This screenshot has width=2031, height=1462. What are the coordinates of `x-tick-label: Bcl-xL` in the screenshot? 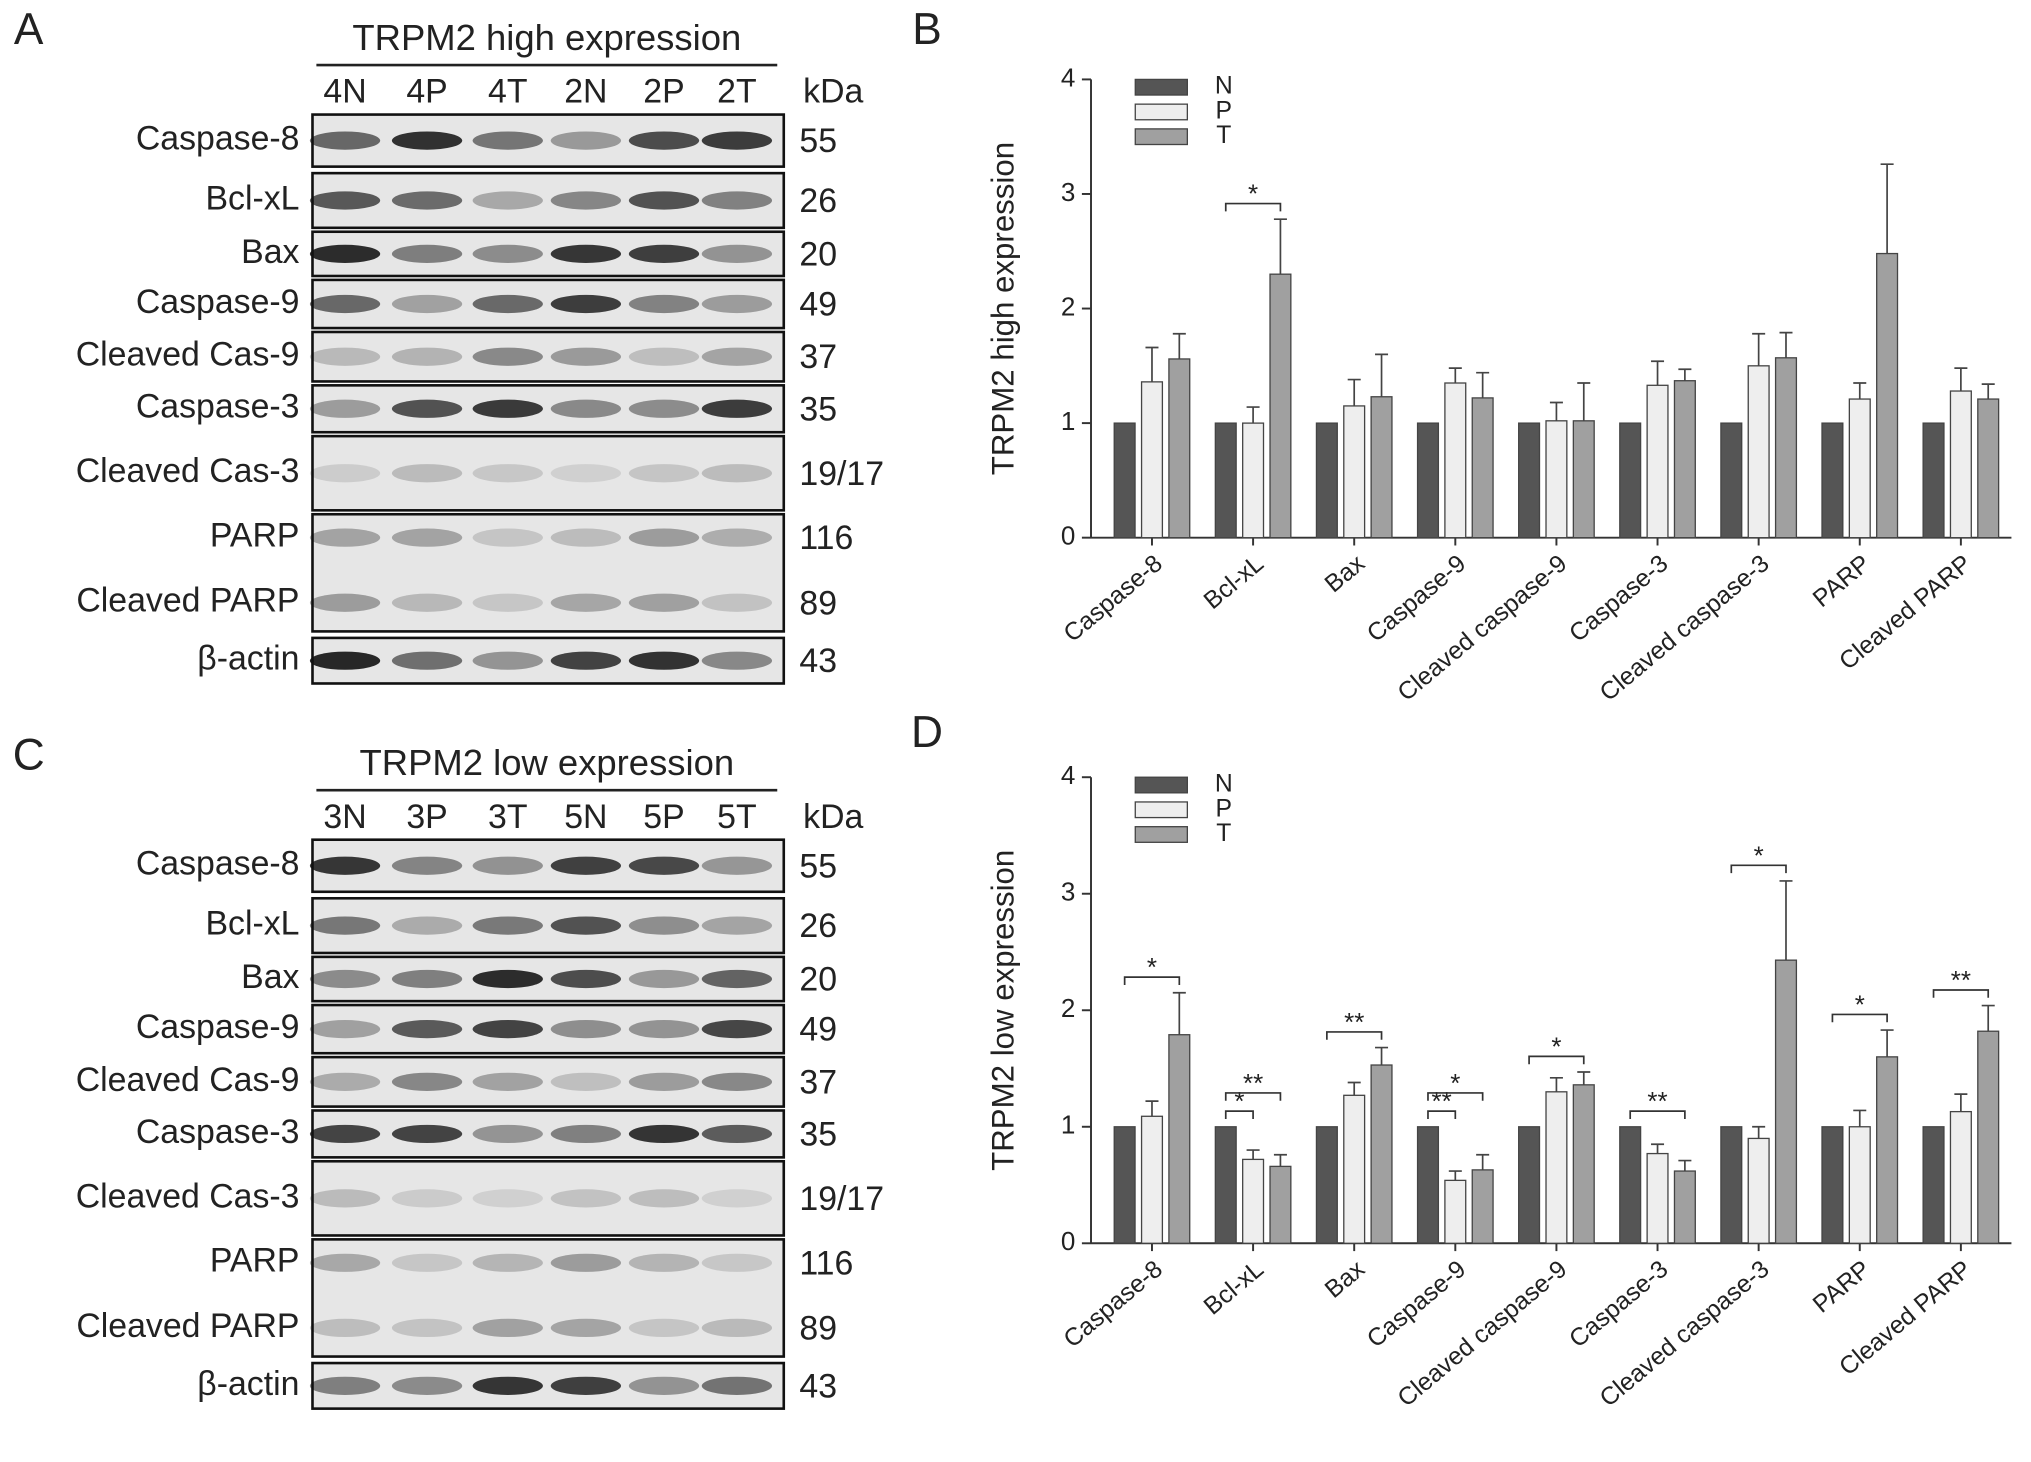 It's located at (1234, 1288).